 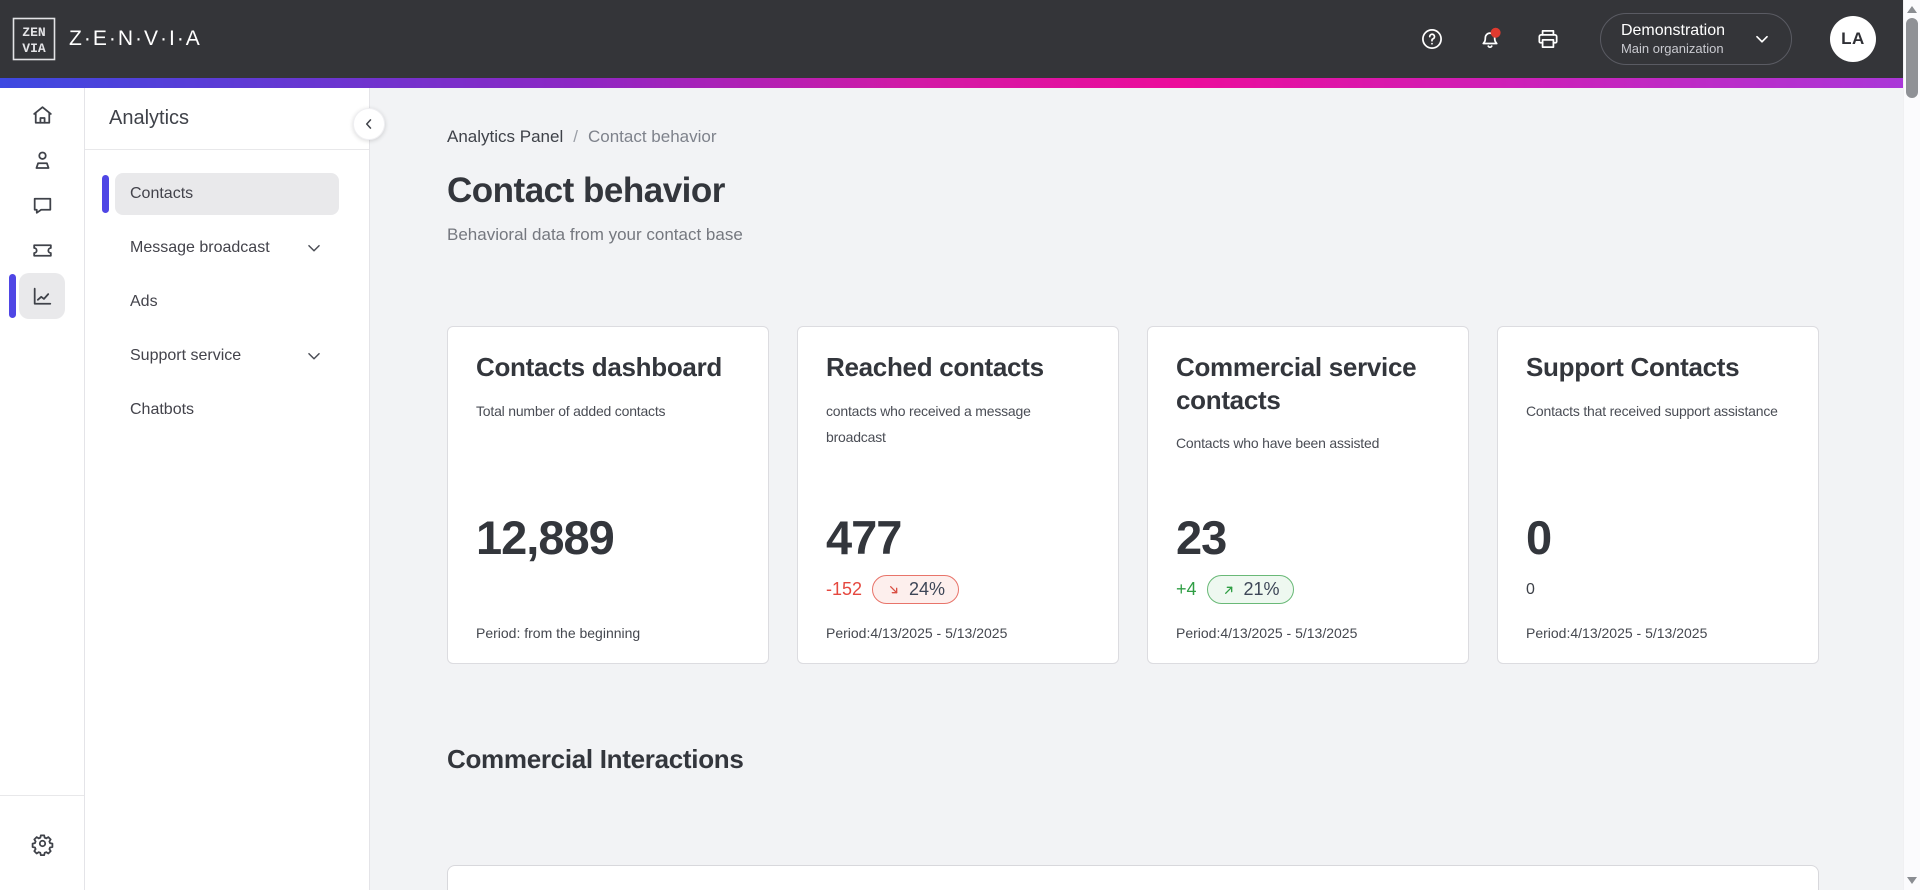 I want to click on card-delta-row: -152 24%, so click(x=958, y=589).